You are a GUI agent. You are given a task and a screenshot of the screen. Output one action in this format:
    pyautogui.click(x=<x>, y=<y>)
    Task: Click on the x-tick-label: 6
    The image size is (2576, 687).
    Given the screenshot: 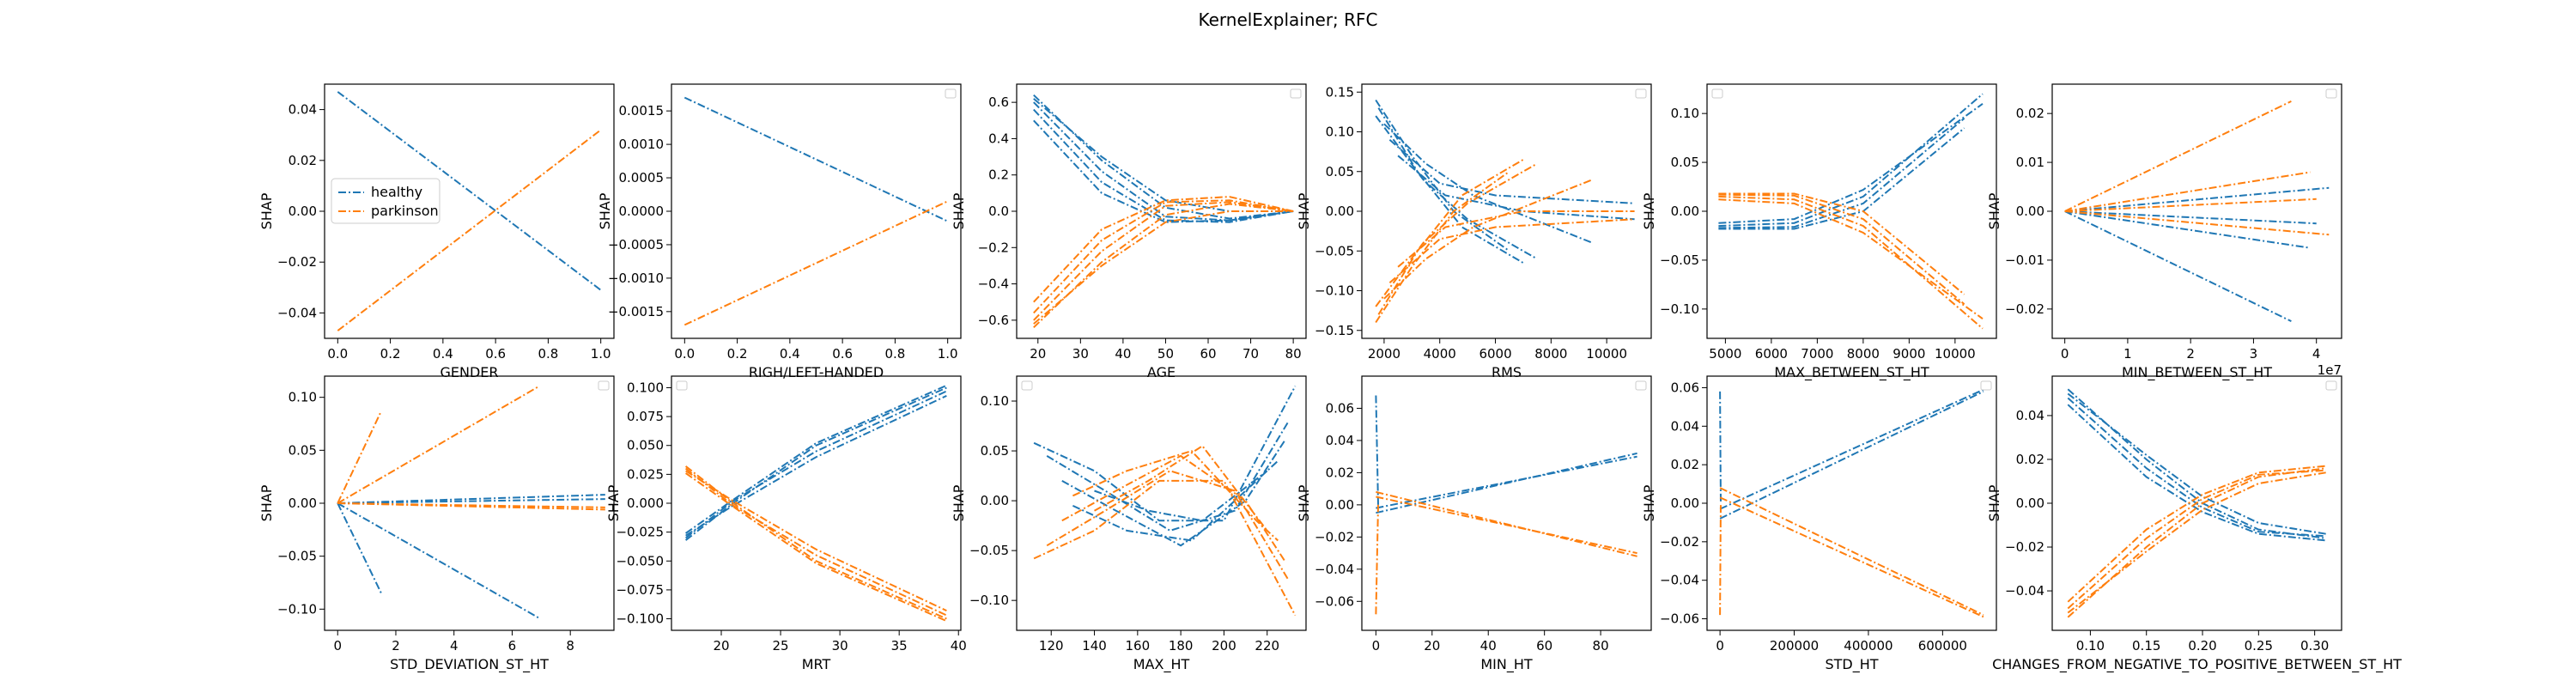 What is the action you would take?
    pyautogui.click(x=512, y=646)
    